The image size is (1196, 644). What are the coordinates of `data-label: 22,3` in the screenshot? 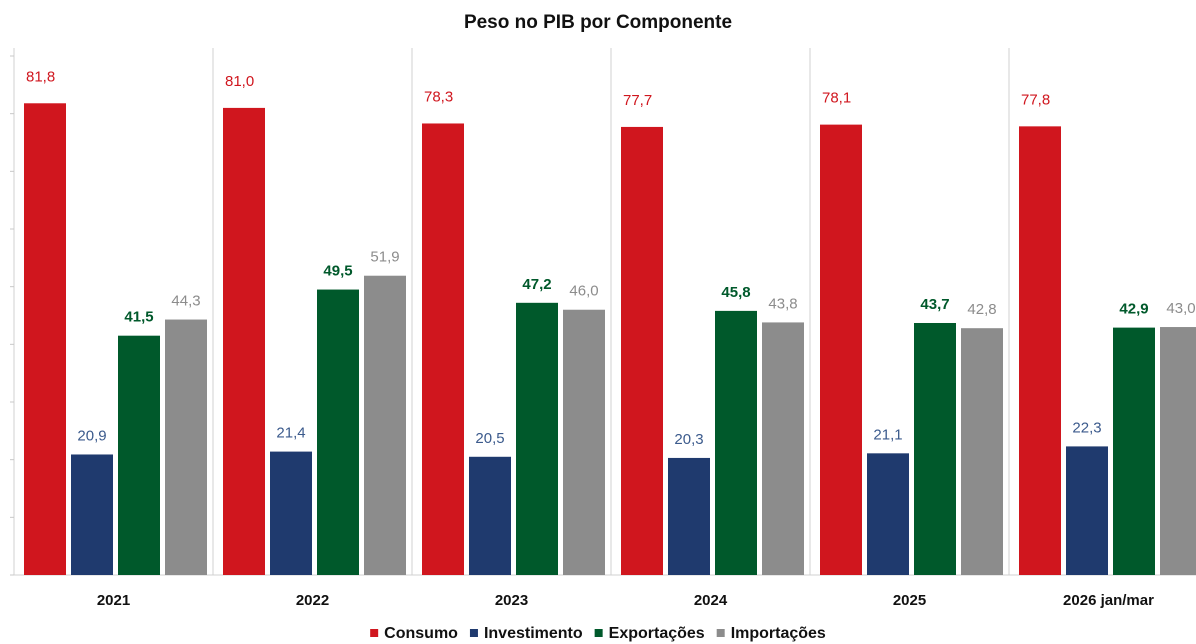 It's located at (1086, 427).